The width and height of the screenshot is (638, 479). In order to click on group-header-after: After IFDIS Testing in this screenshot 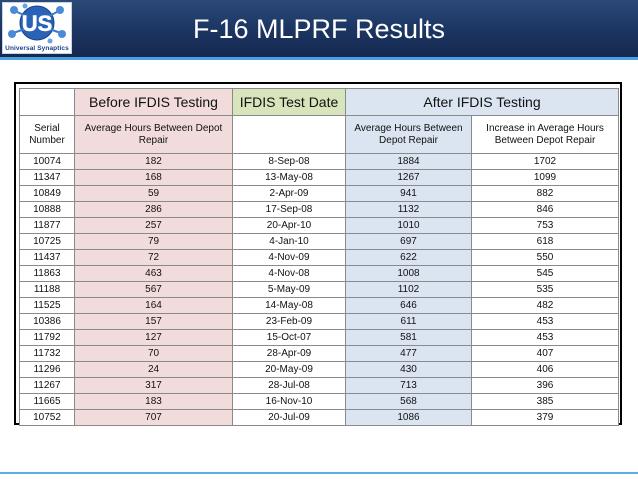, I will do `click(482, 102)`.